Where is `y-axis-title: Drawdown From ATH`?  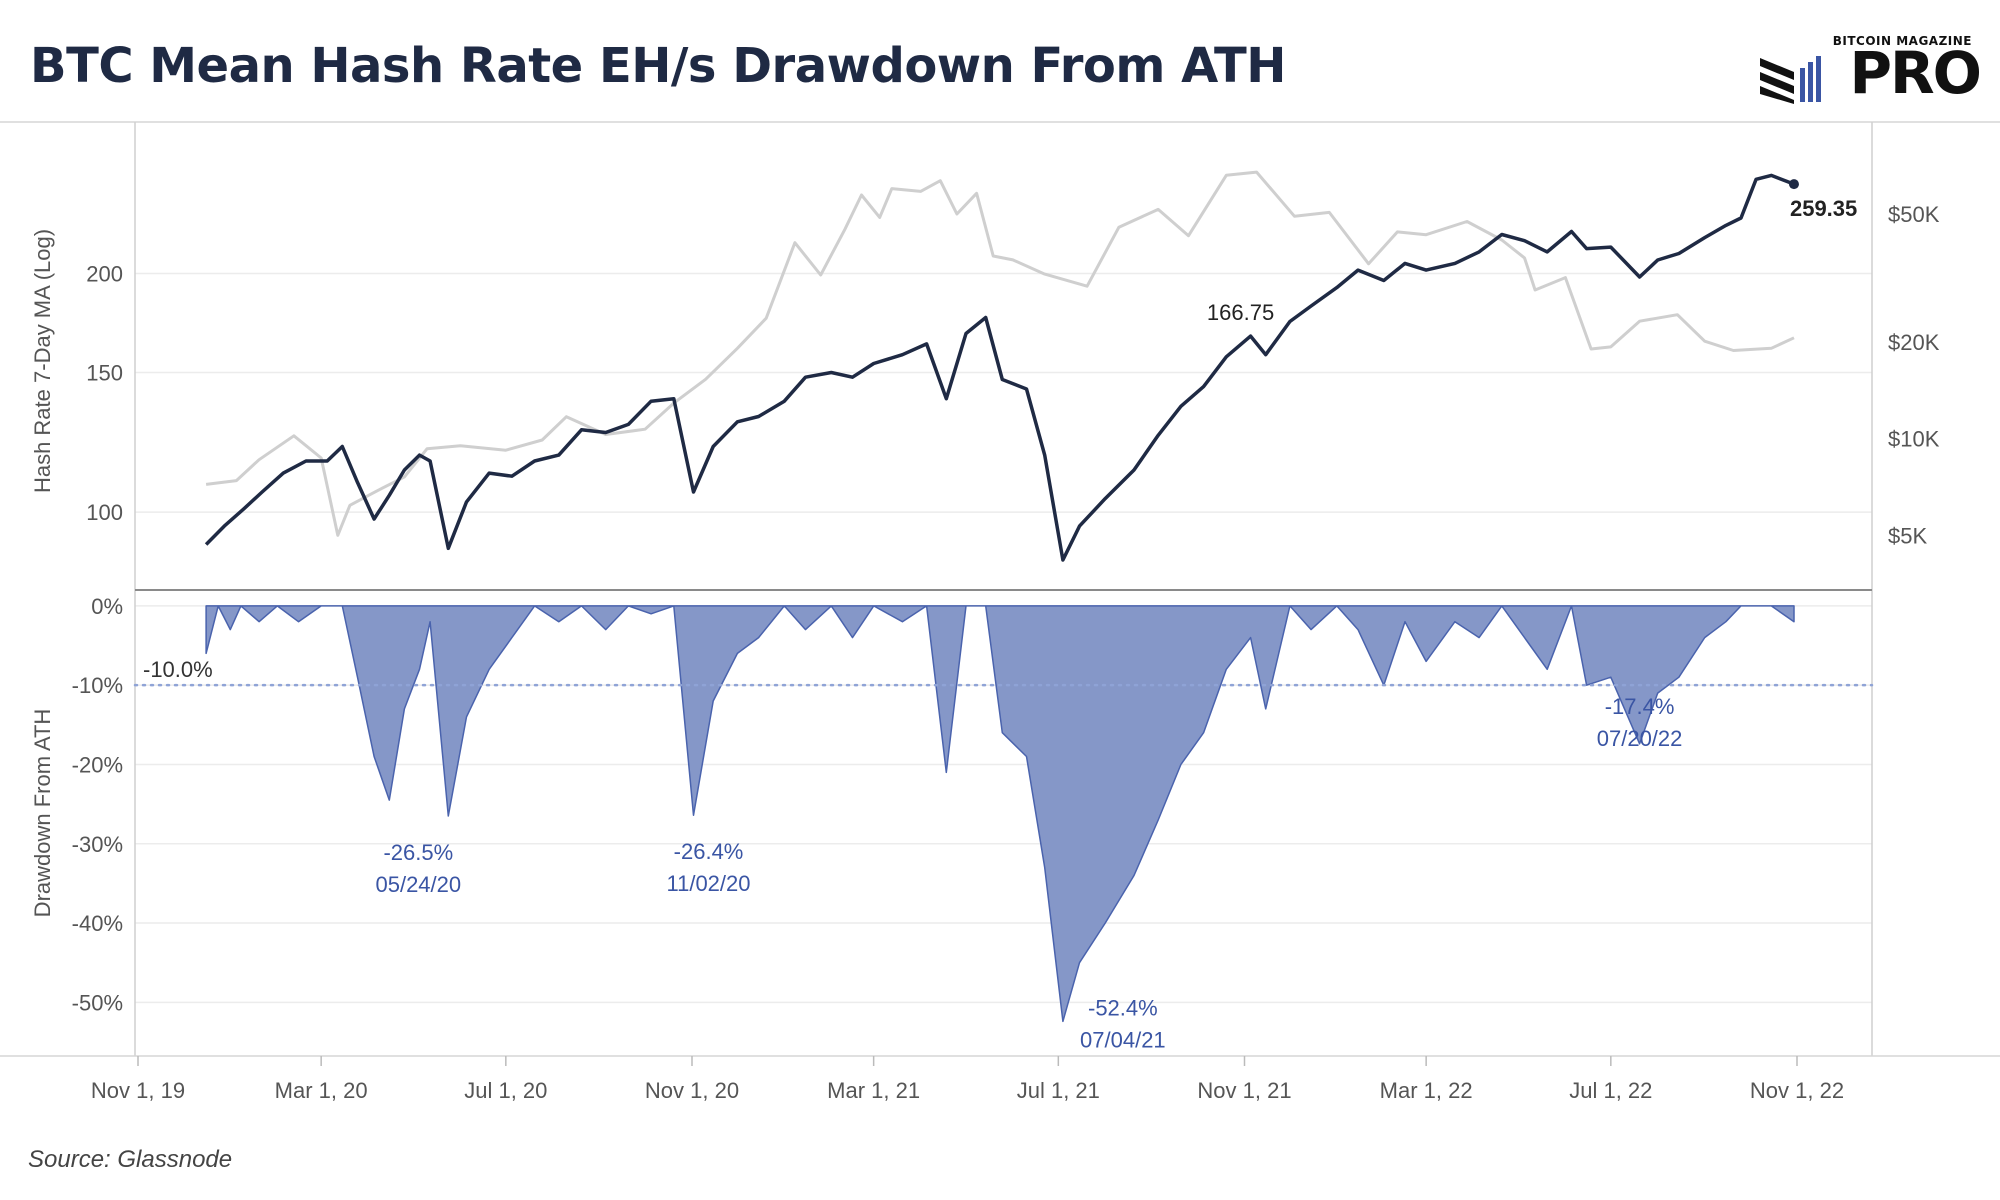 y-axis-title: Drawdown From ATH is located at coordinates (42, 813).